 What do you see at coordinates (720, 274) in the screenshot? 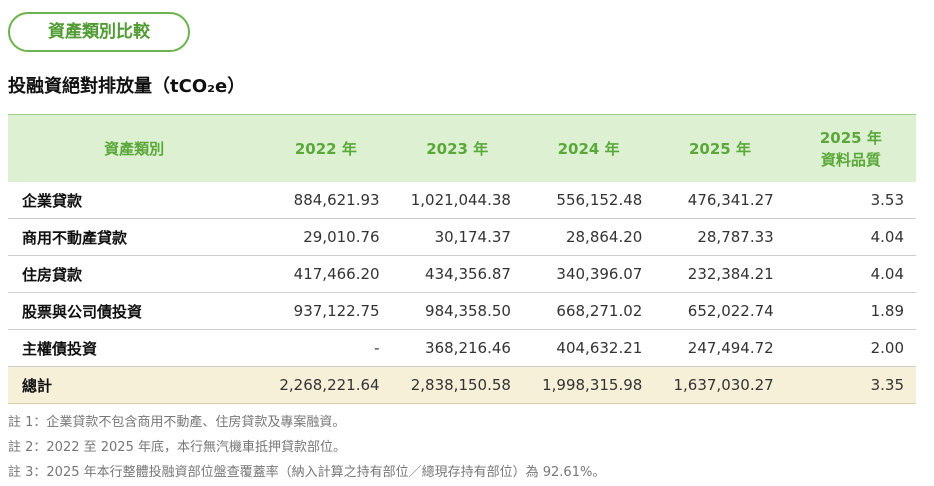
I see `cell: 232,384.21` at bounding box center [720, 274].